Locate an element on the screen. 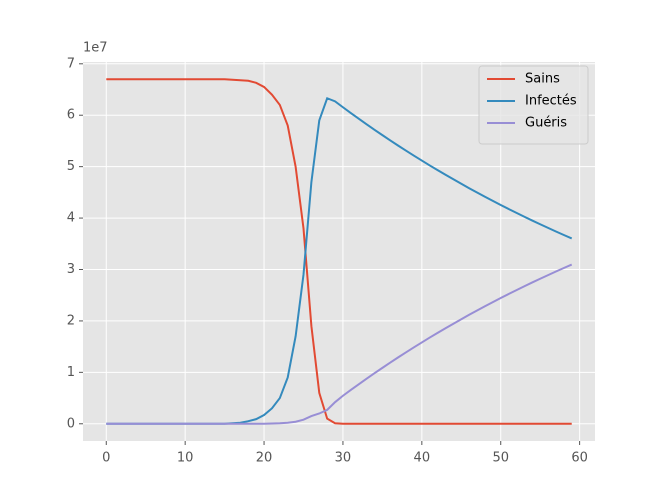  legend: Sains Infectés Guéris is located at coordinates (533, 105).